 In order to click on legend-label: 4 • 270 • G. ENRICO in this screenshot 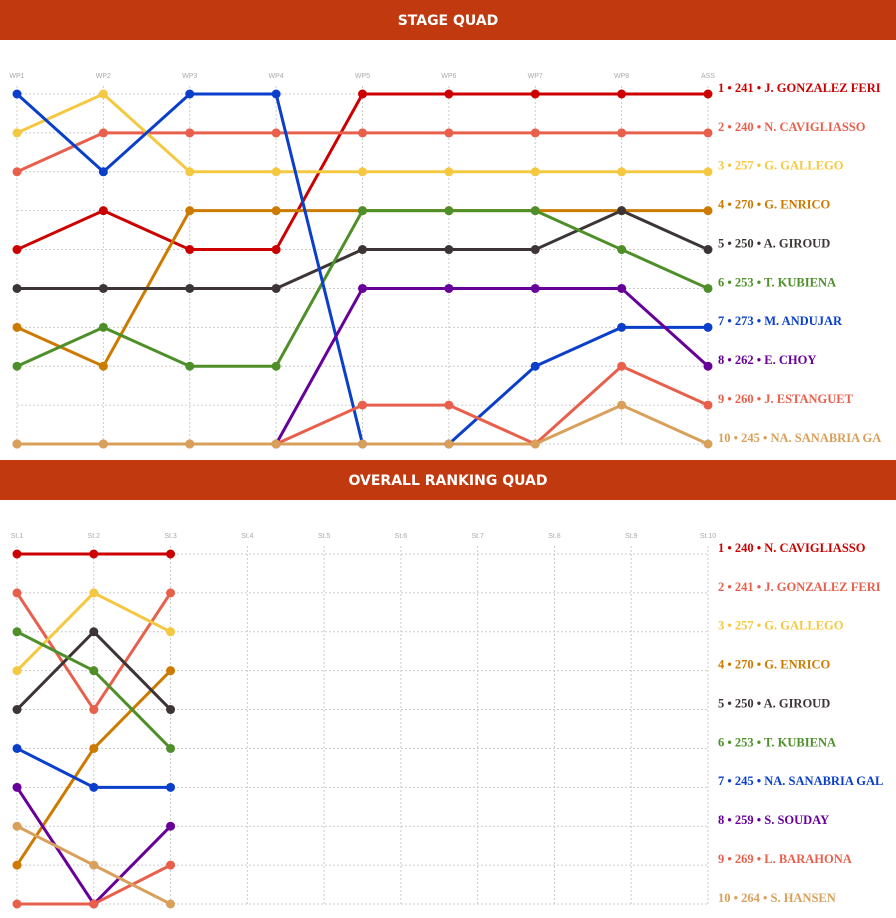, I will do `click(774, 205)`.